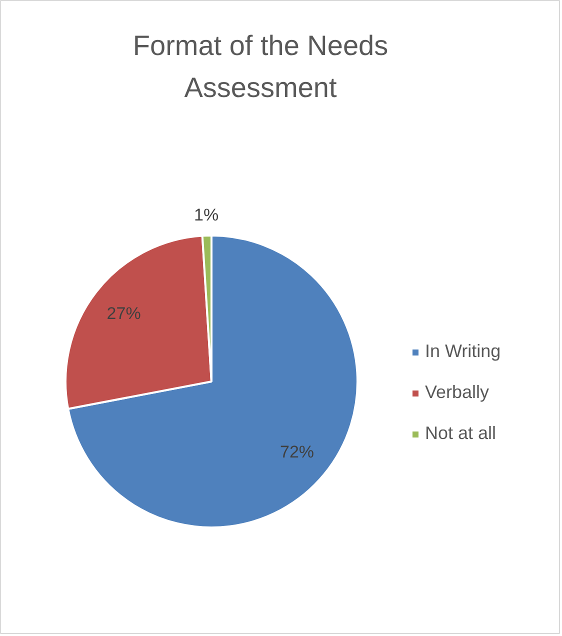  What do you see at coordinates (260, 66) in the screenshot?
I see `chart-title: Format of the Needs Assessment` at bounding box center [260, 66].